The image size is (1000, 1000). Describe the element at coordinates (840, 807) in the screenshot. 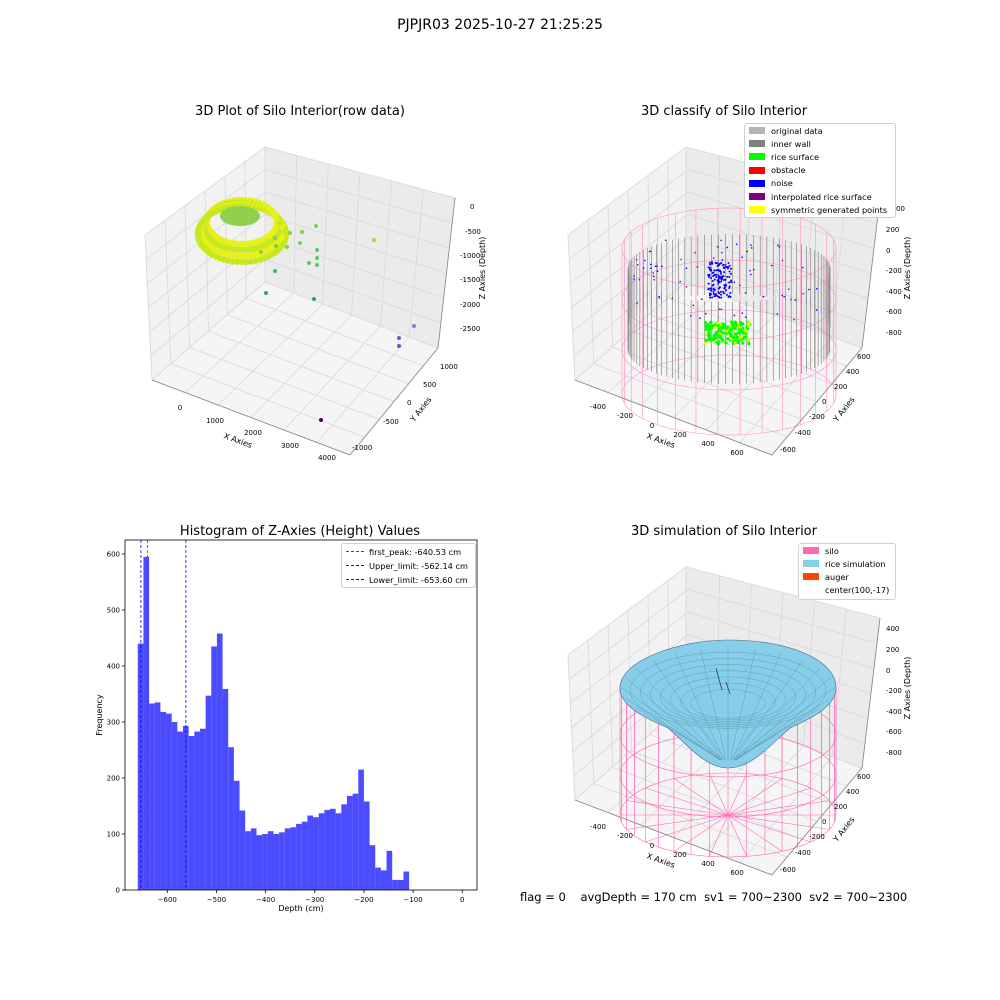

I see `plot4-ytick: 200` at that location.